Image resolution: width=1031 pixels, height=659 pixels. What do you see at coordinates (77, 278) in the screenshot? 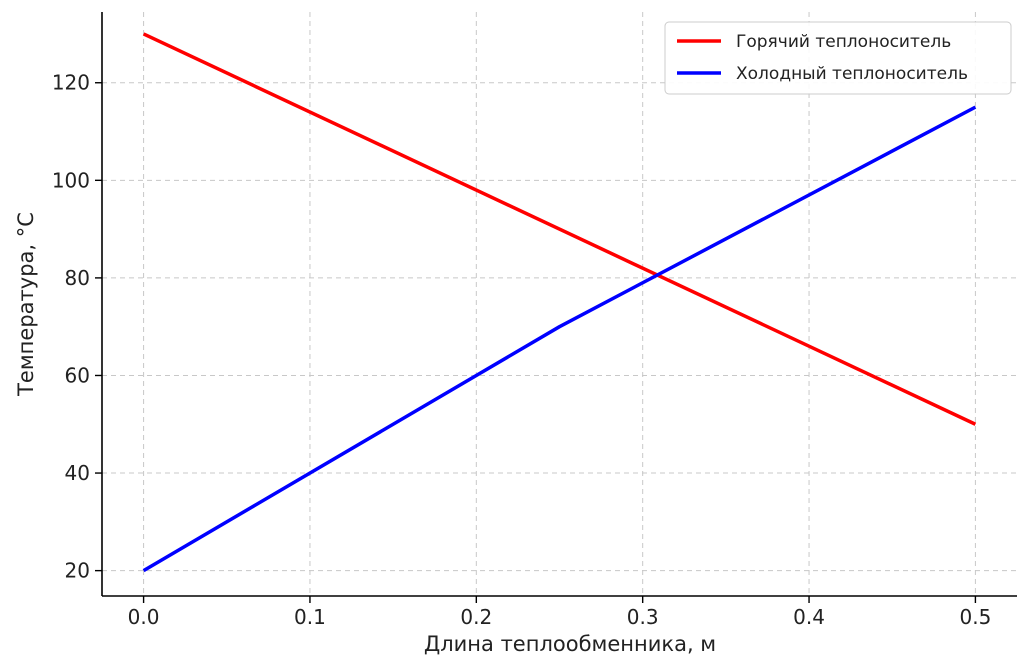
I see `y-tick-label: 80` at bounding box center [77, 278].